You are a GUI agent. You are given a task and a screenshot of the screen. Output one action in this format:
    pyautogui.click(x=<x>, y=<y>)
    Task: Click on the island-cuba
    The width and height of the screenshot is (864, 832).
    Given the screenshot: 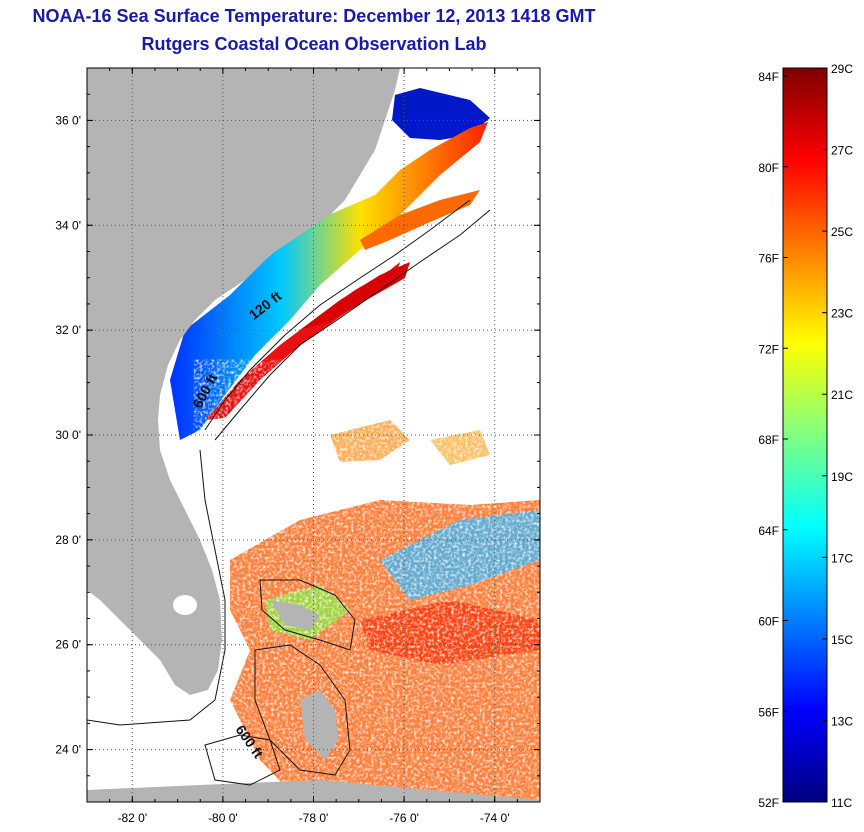 What is the action you would take?
    pyautogui.click(x=313, y=791)
    